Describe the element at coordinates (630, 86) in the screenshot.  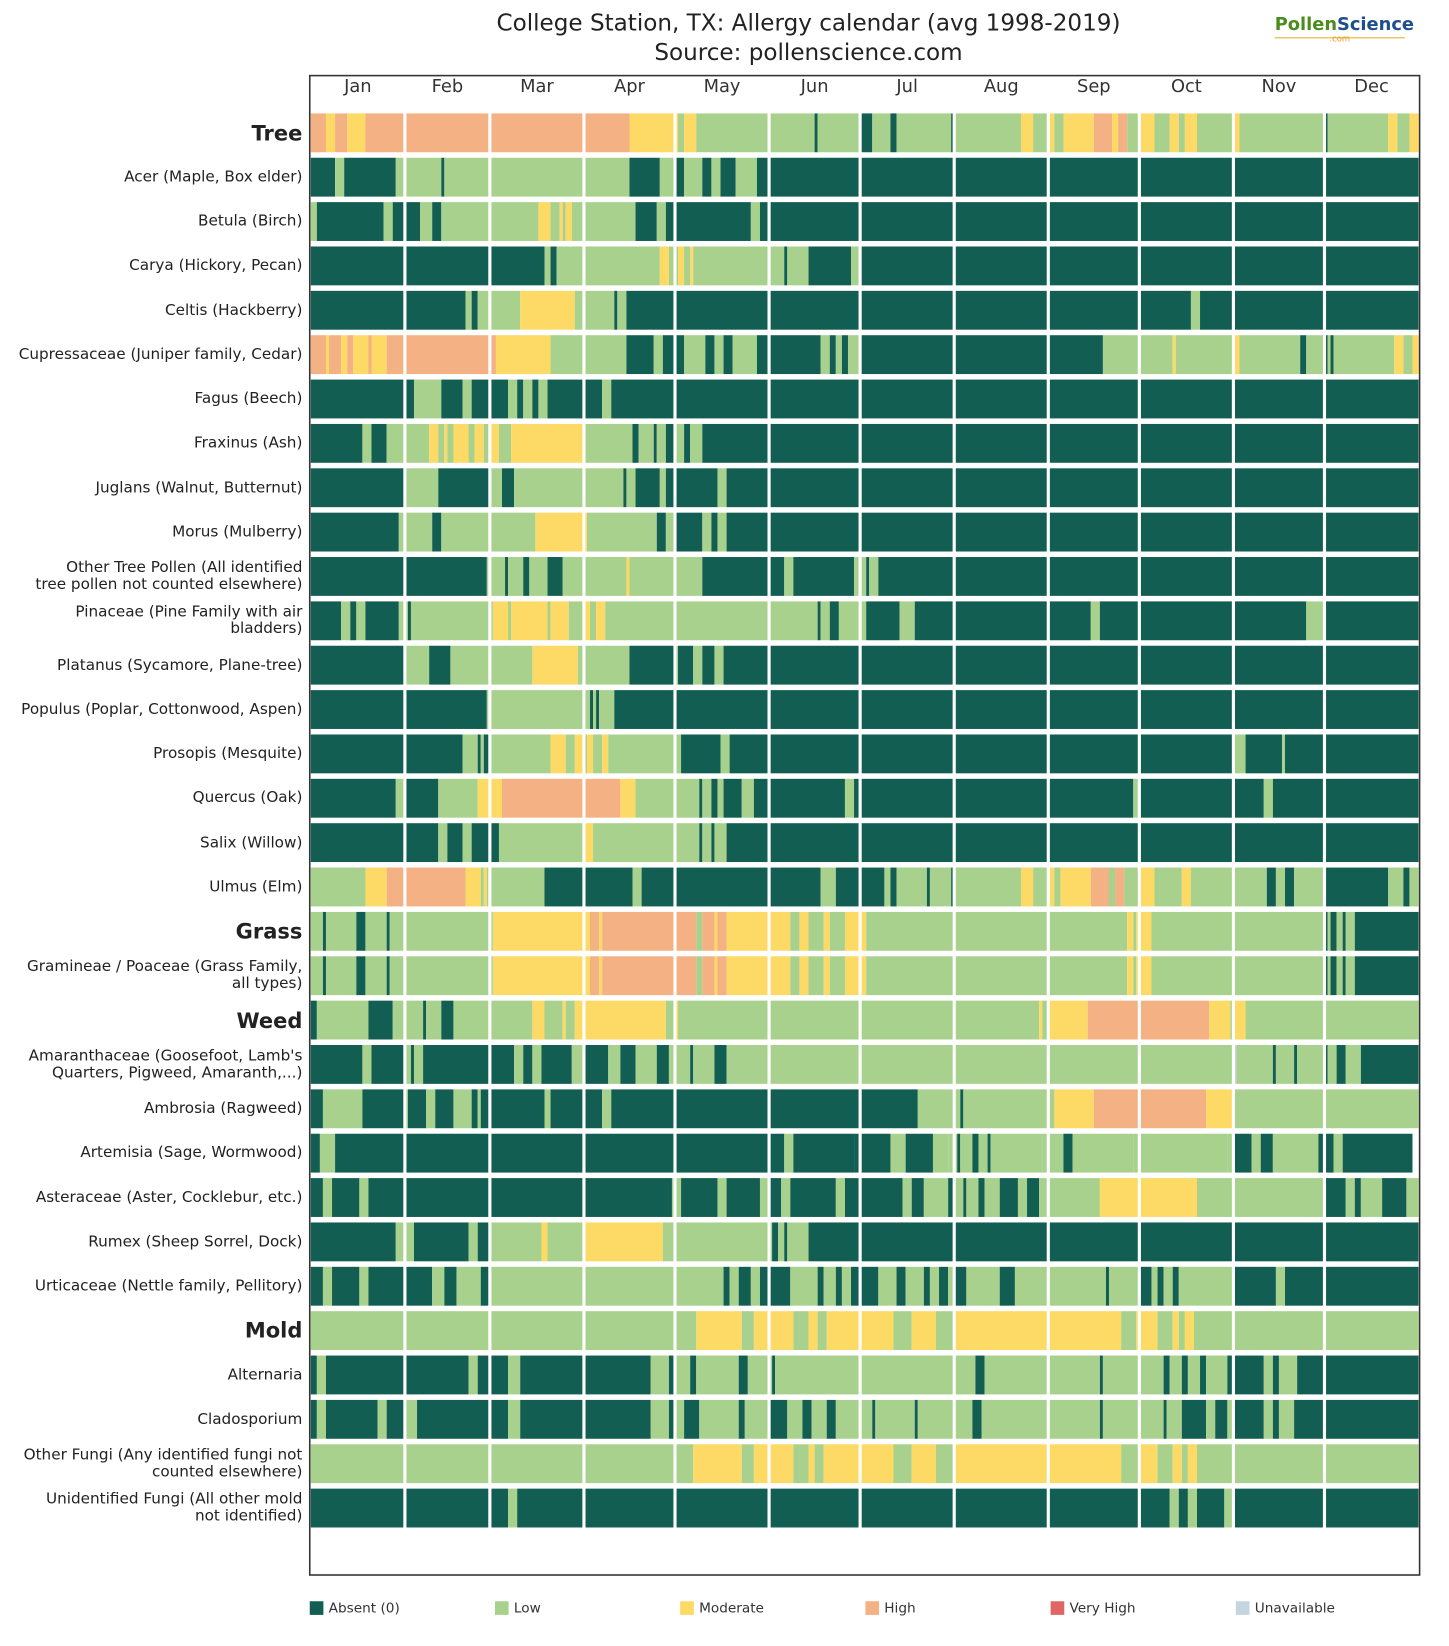
I see `month-label: Apr` at that location.